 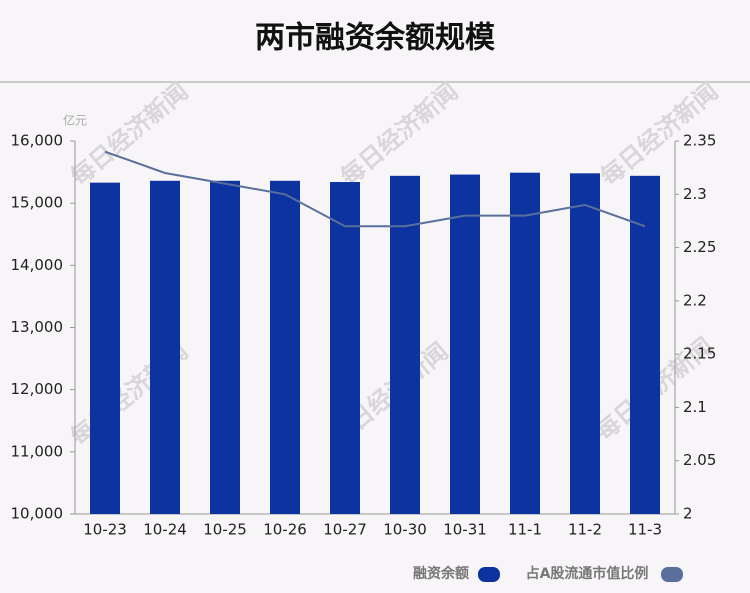 What do you see at coordinates (37, 514) in the screenshot?
I see `y-tick-label: 10,000` at bounding box center [37, 514].